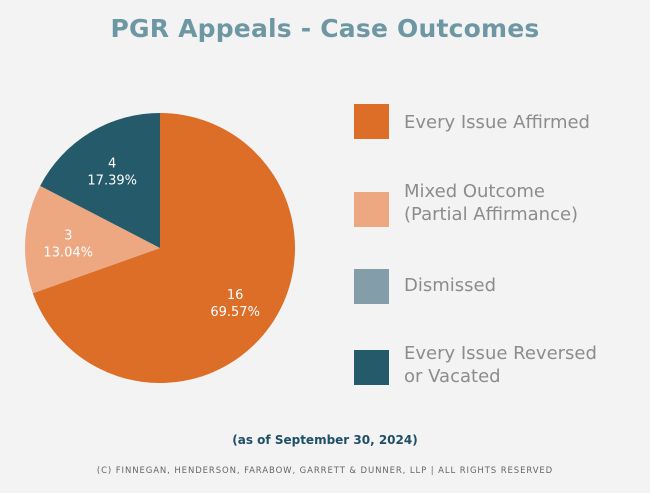  I want to click on legend-label-dismissed: Dismissed, so click(450, 285).